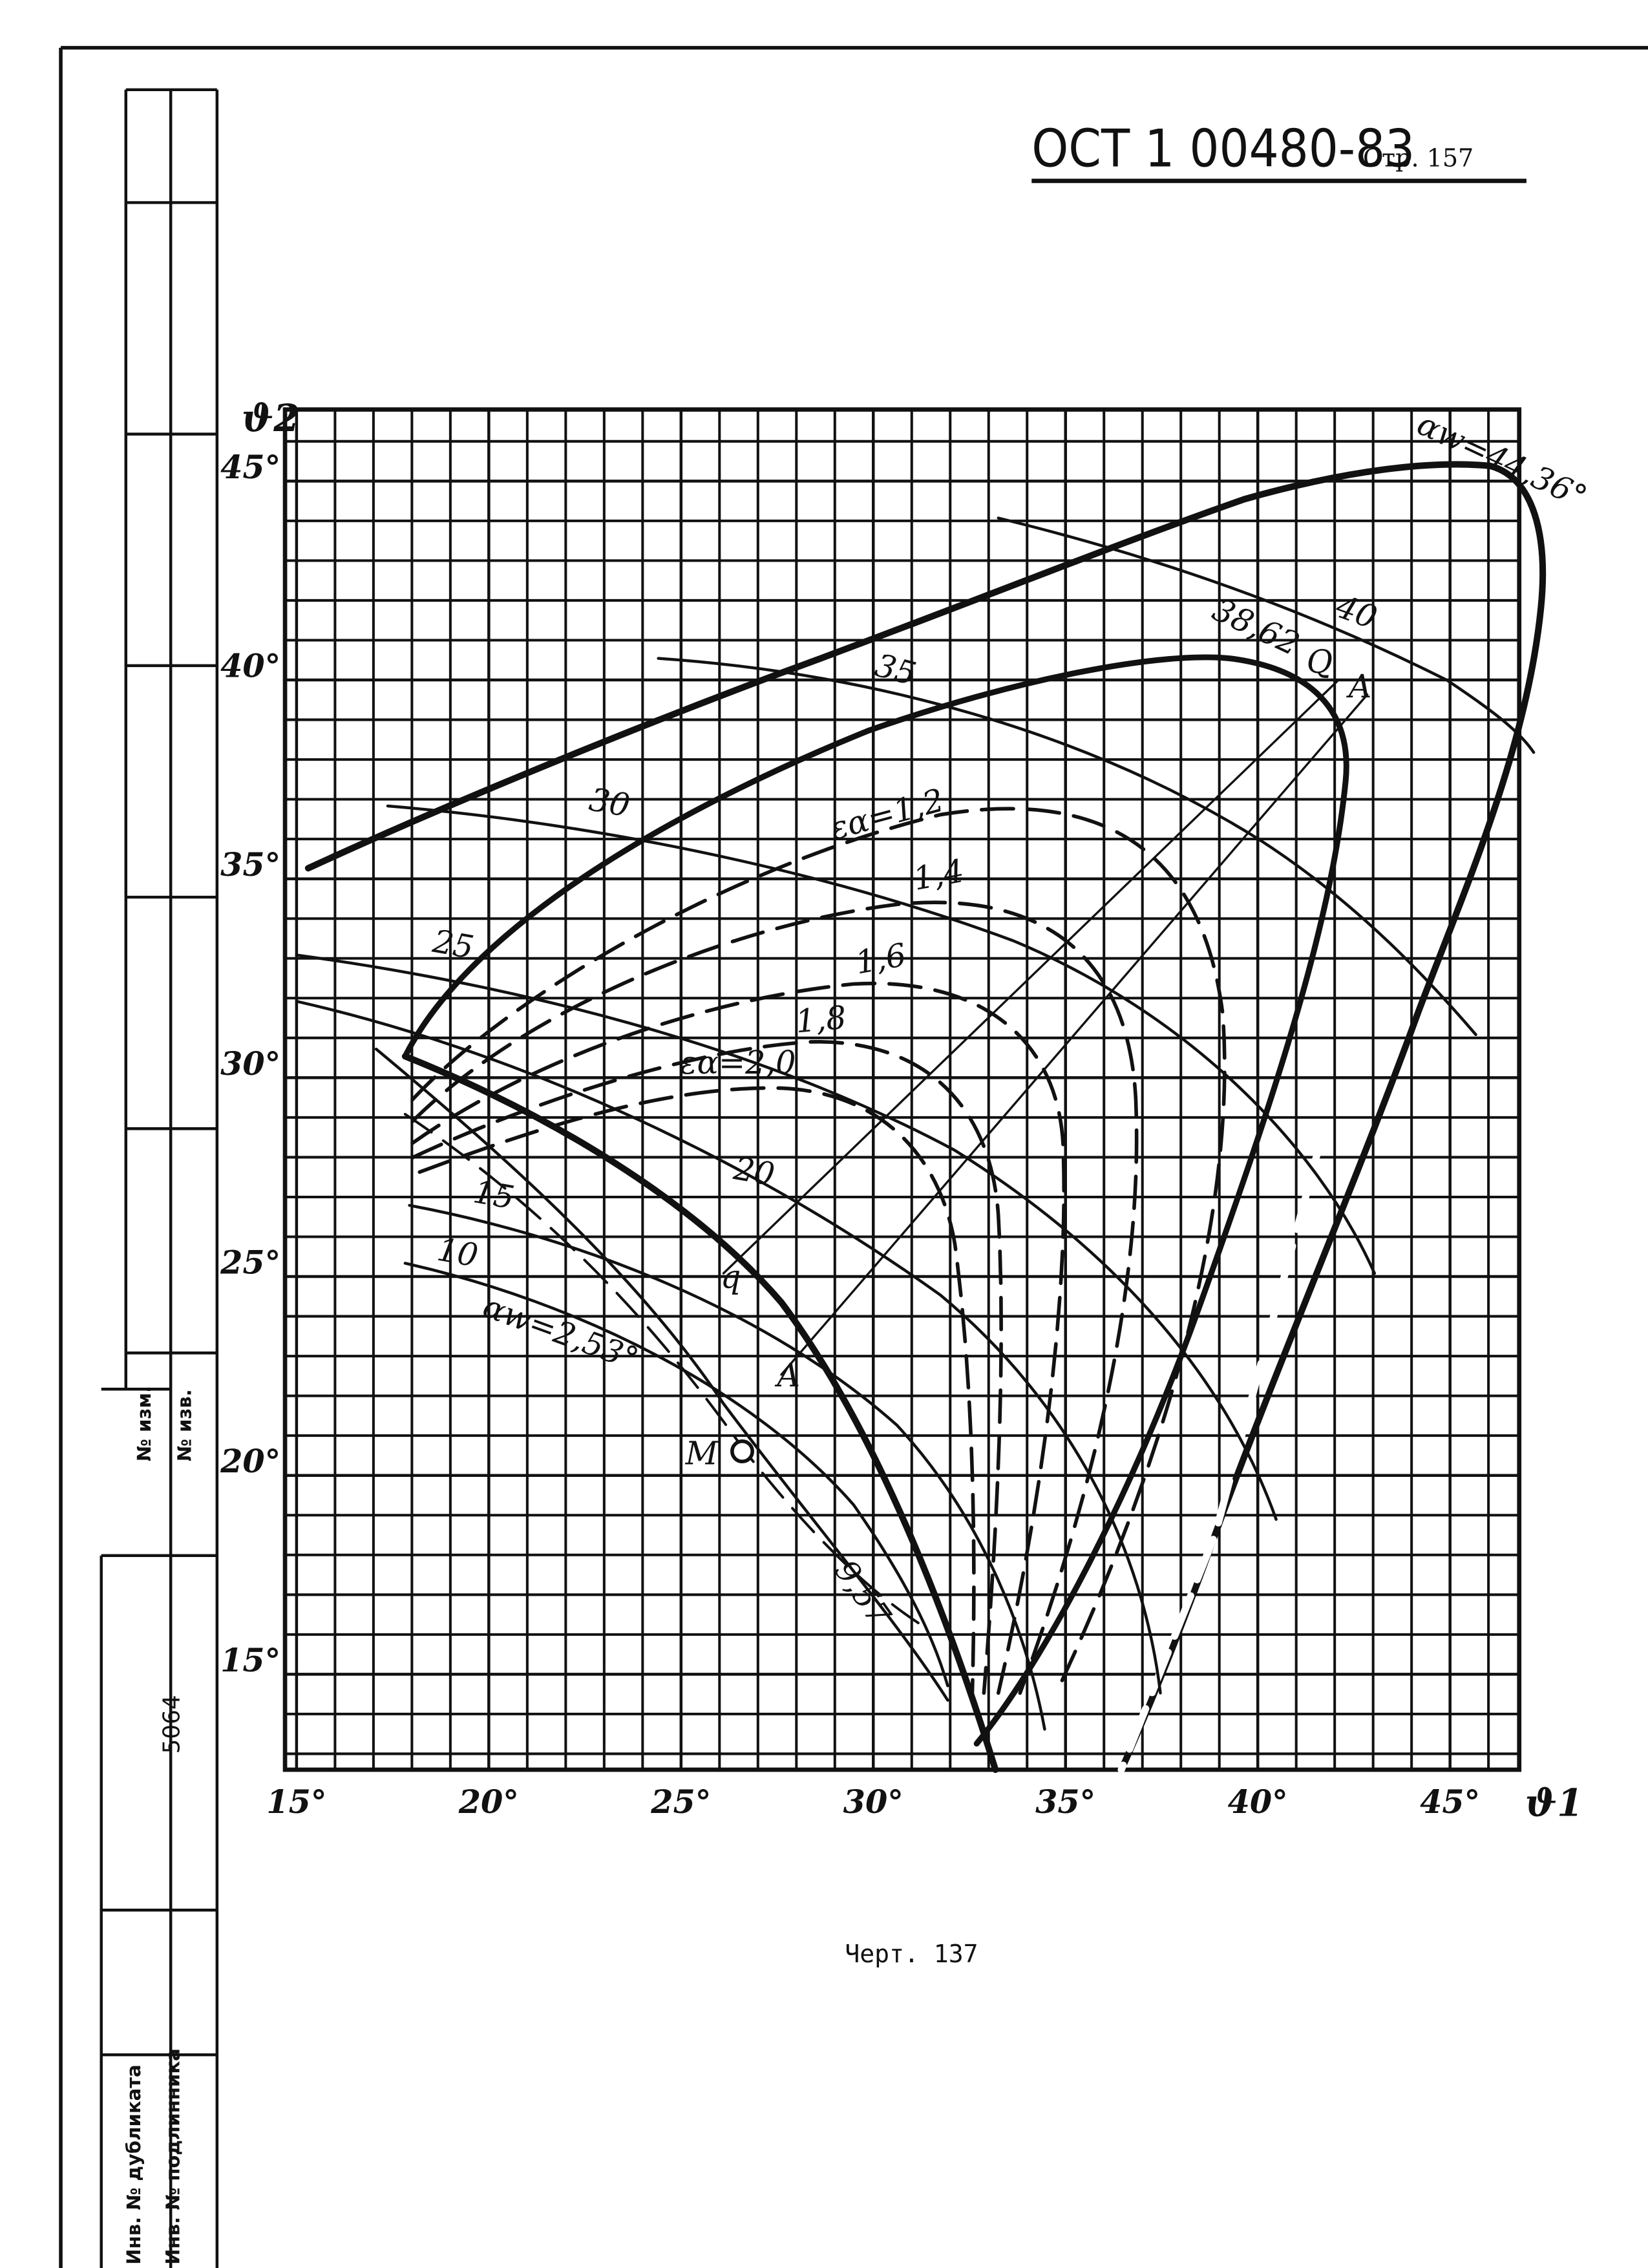  What do you see at coordinates (886, 814) in the screenshot?
I see `curve-label: εα=1,2` at bounding box center [886, 814].